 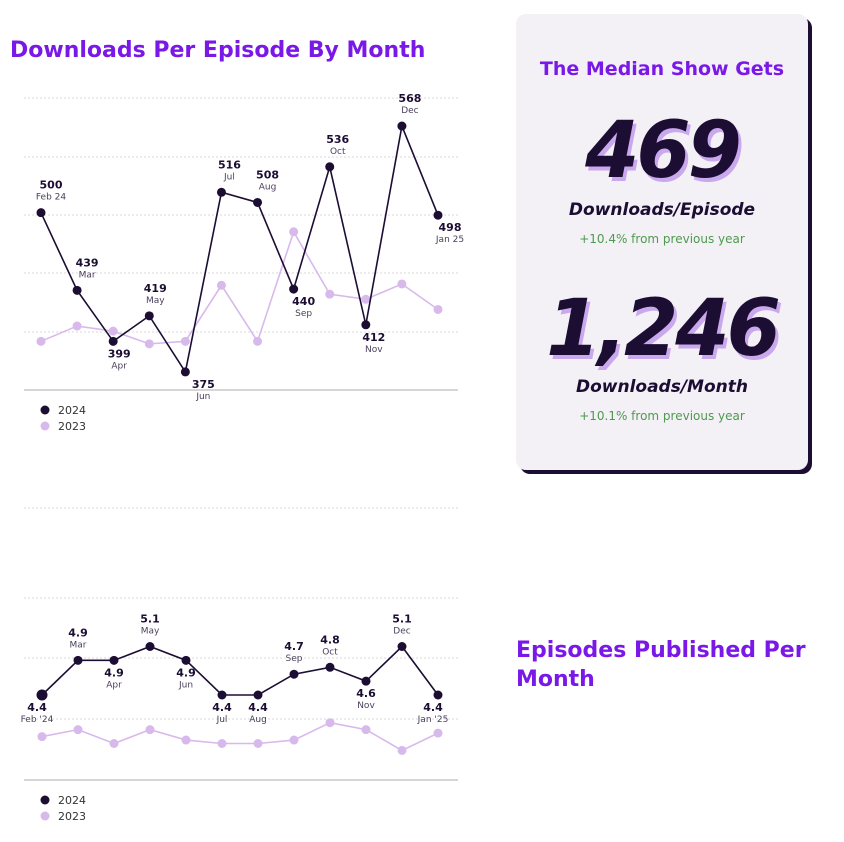 What do you see at coordinates (337, 139) in the screenshot?
I see `data-label: 536` at bounding box center [337, 139].